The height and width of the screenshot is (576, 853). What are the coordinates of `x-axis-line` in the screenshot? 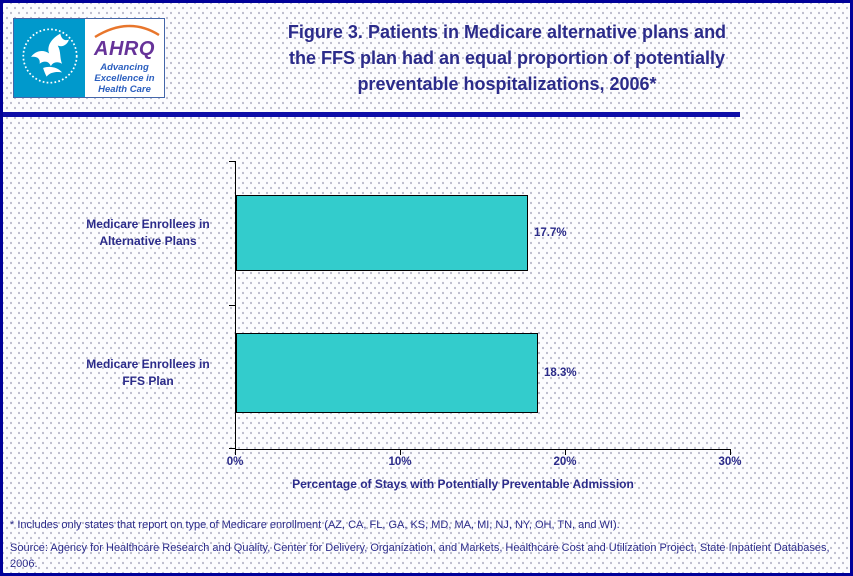 It's located at (483, 449).